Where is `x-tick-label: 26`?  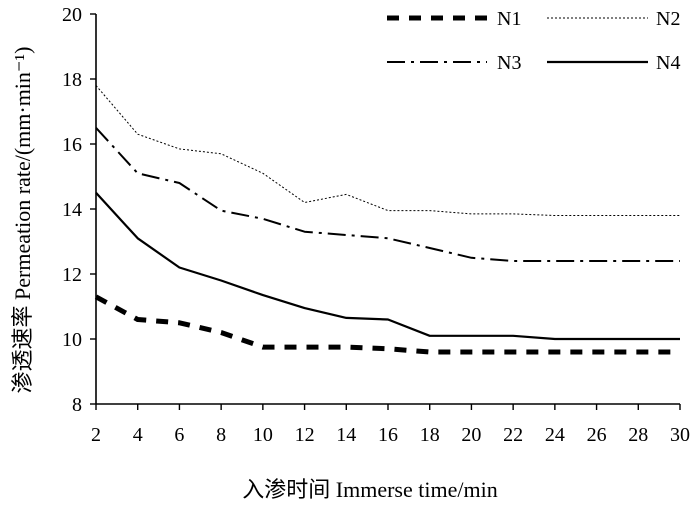
x-tick-label: 26 is located at coordinates (597, 435).